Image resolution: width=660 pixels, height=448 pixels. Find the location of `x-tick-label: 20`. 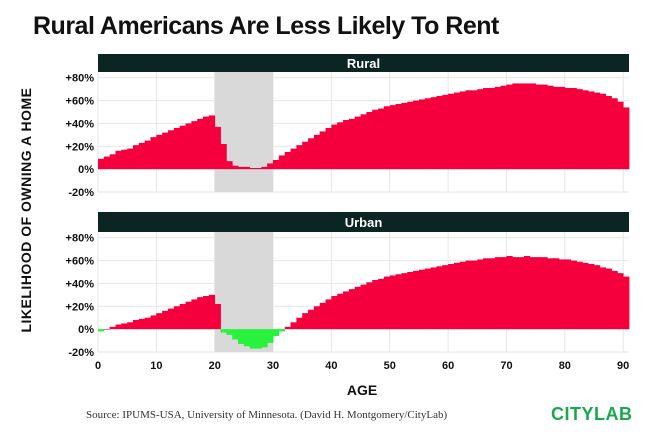

x-tick-label: 20 is located at coordinates (215, 366).